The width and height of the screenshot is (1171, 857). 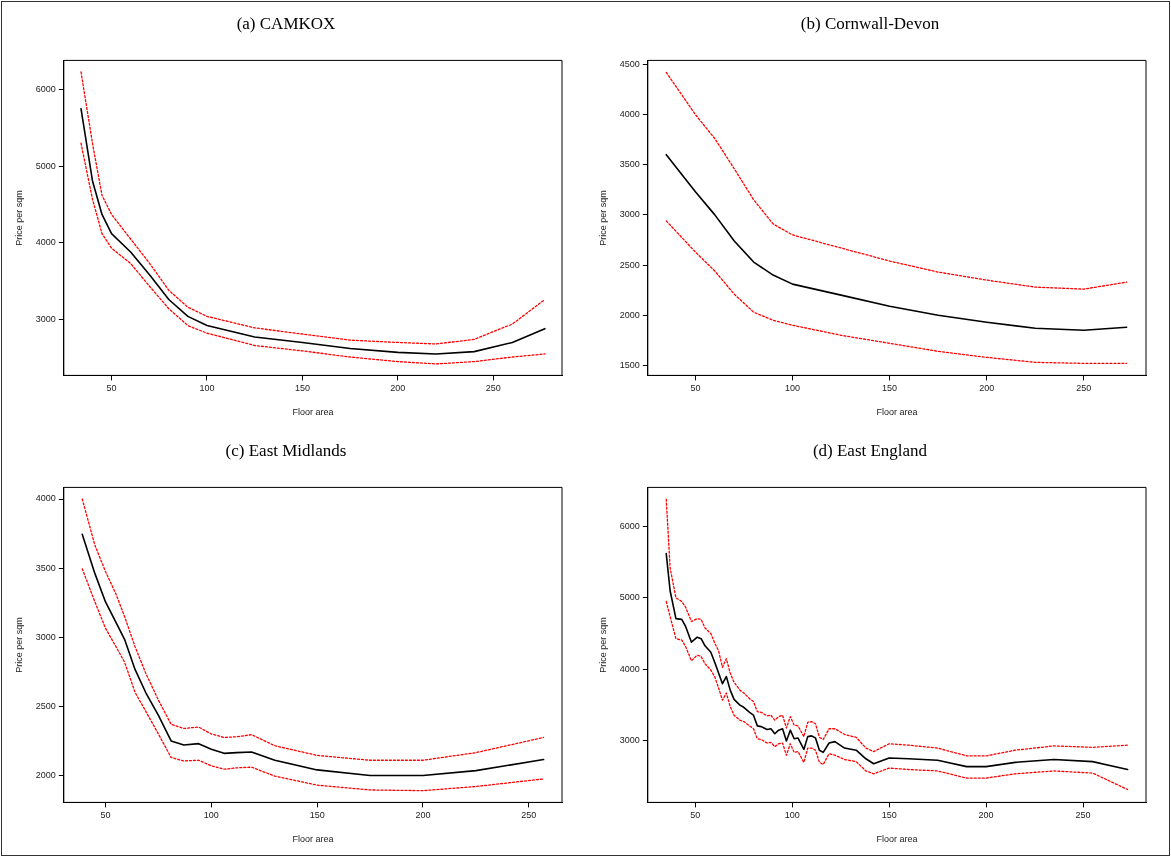 I want to click on chart-title: (d) East England, so click(x=870, y=450).